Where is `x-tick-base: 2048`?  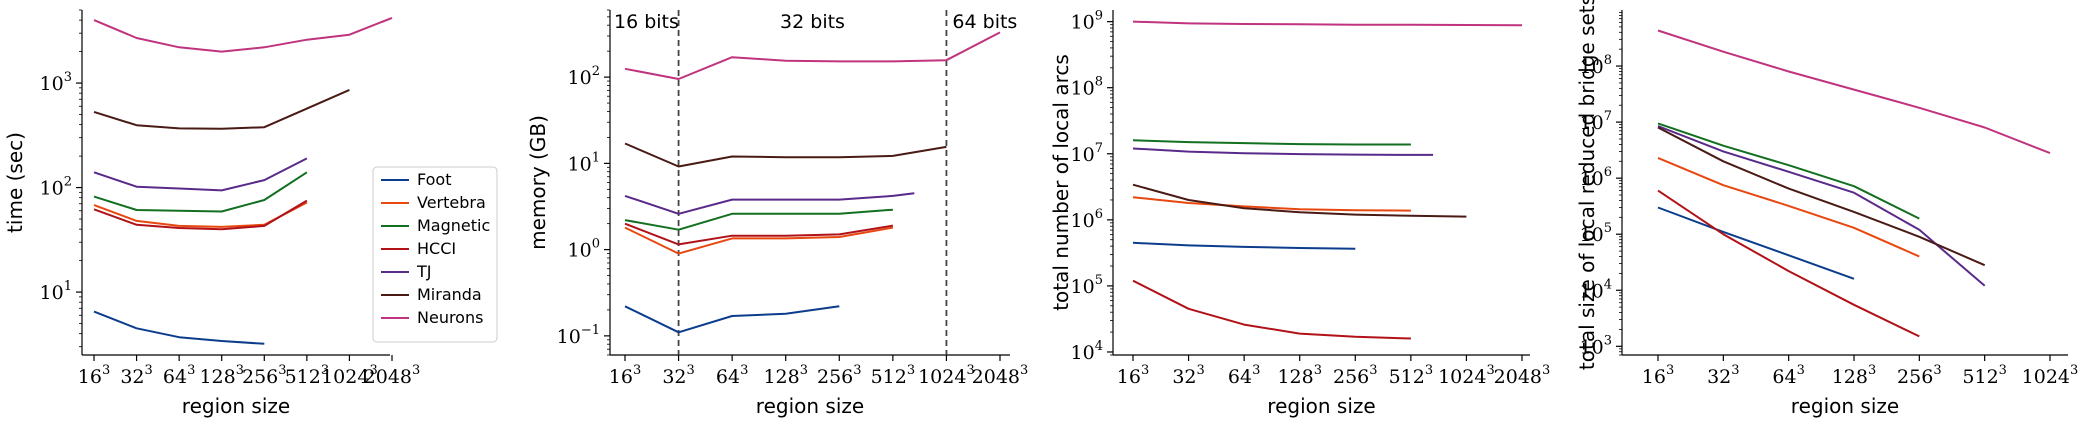
x-tick-base: 2048 is located at coordinates (1518, 377).